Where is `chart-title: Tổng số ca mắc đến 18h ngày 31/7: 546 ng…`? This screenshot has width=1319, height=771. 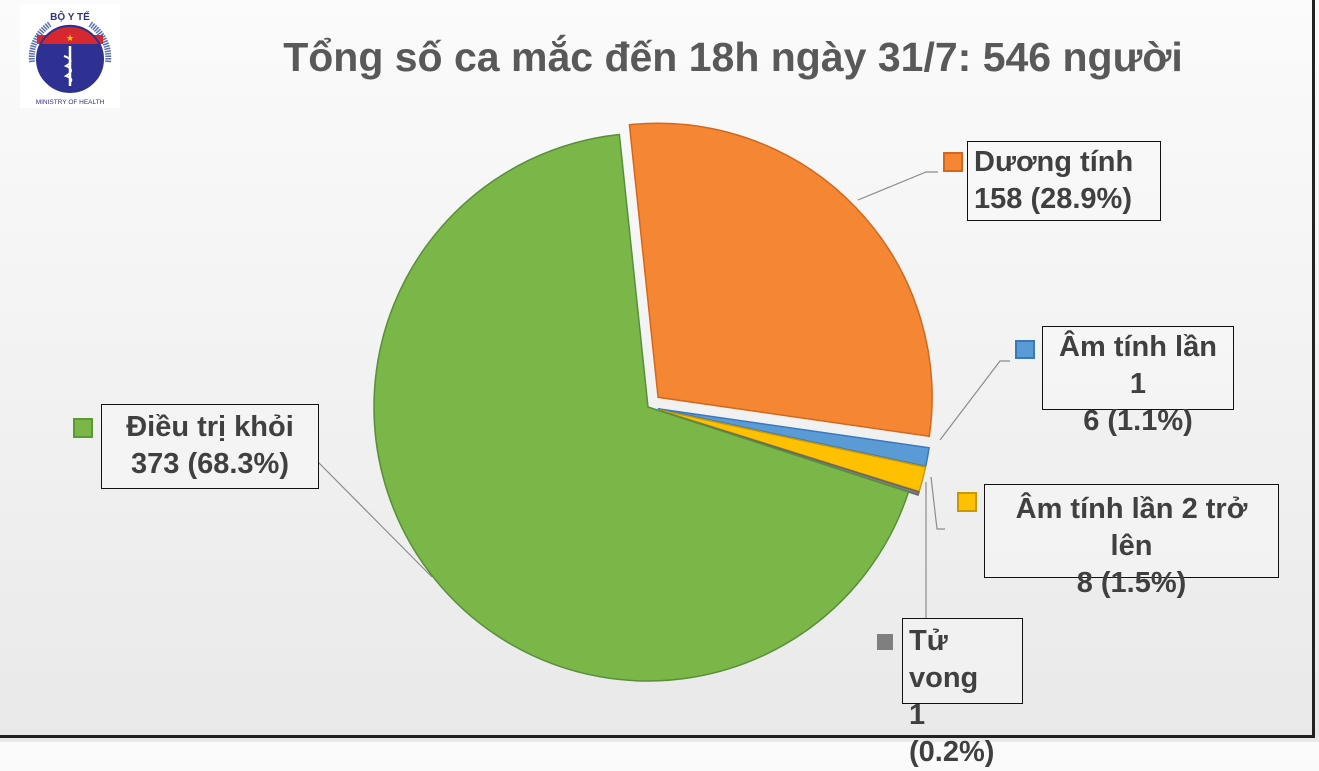 chart-title: Tổng số ca mắc đến 18h ngày 31/7: 546 ng… is located at coordinates (733, 57).